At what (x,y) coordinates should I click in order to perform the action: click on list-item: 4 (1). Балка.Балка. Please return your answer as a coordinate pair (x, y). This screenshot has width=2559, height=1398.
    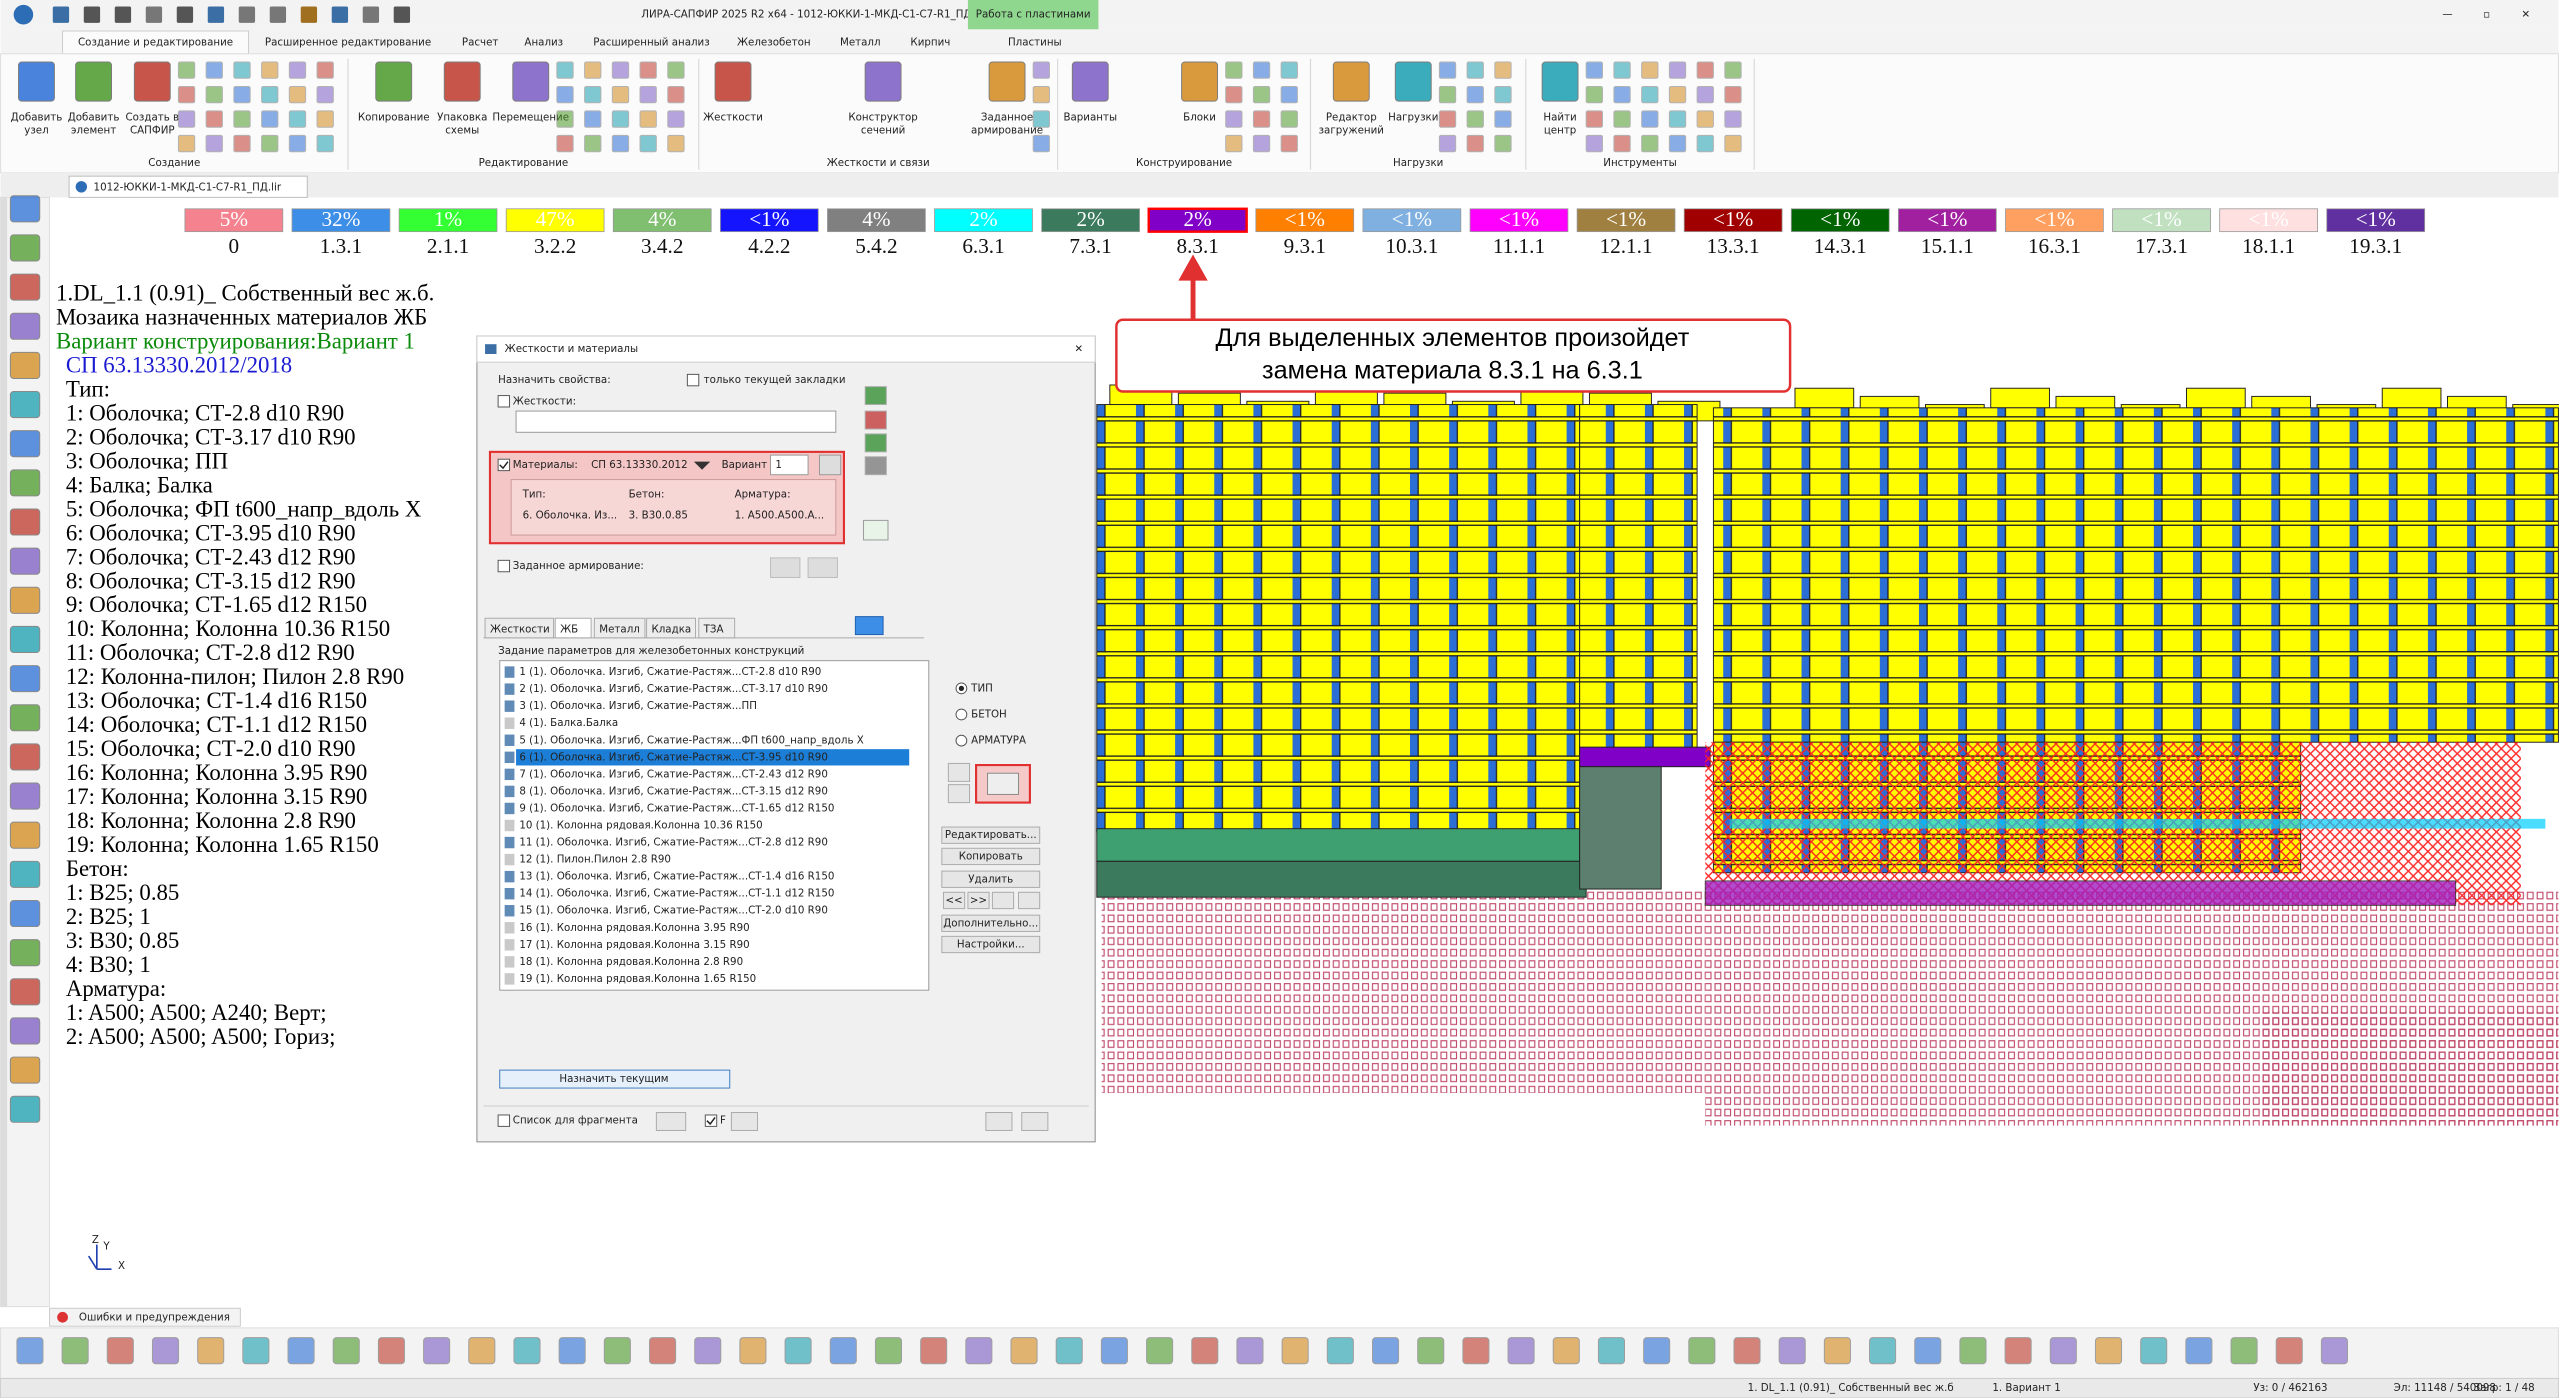
    Looking at the image, I should click on (568, 723).